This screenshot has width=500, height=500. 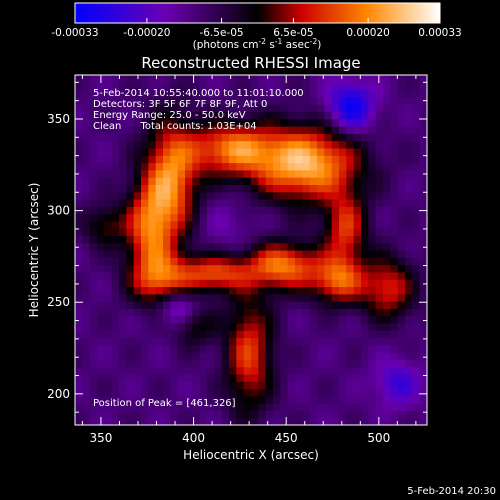 I want to click on colorbar-units-part: s, so click(x=270, y=45).